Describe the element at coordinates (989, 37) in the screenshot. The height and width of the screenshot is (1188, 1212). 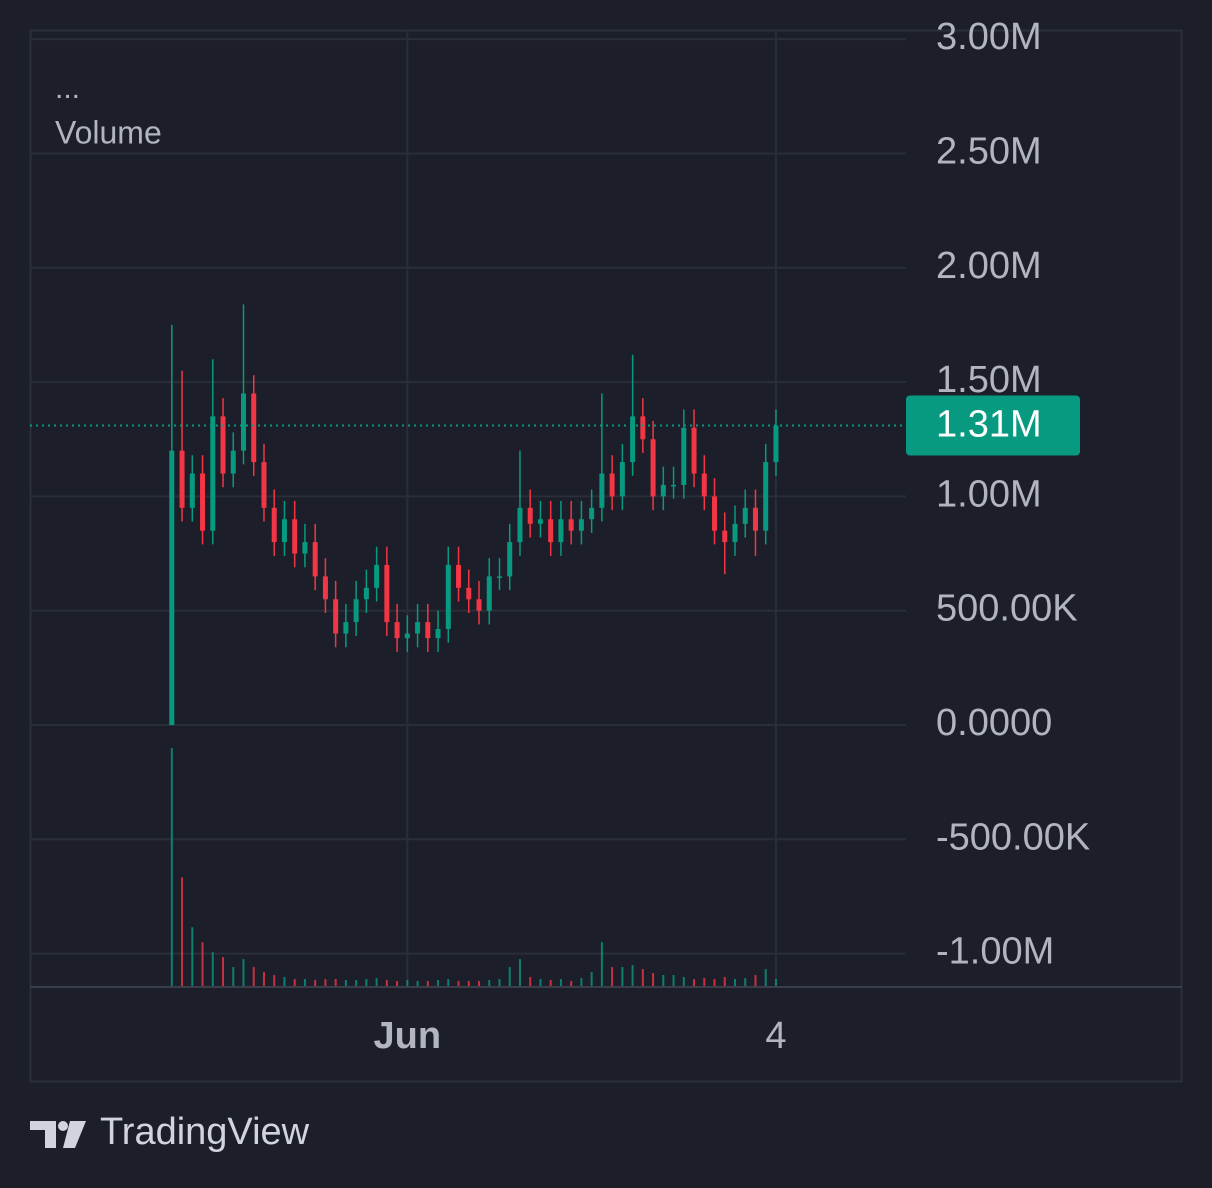
I see `y-tick-label: 3.00M` at that location.